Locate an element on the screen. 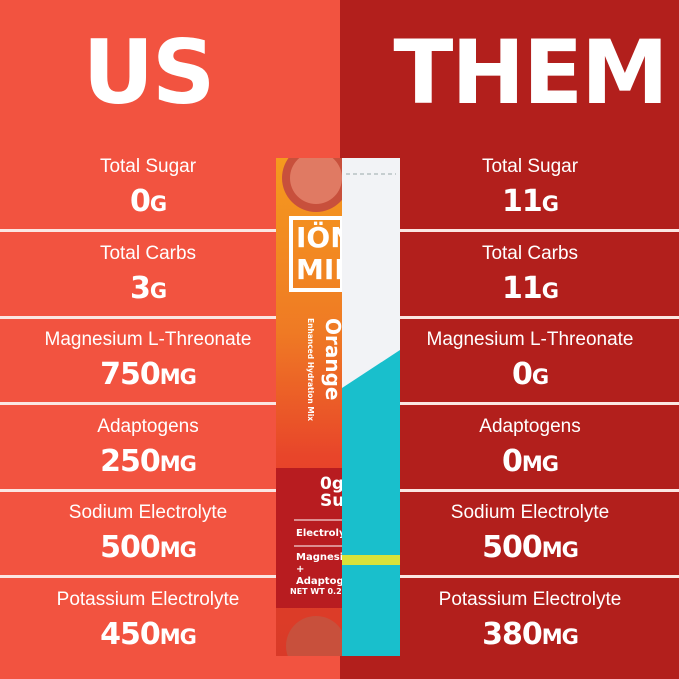 The height and width of the screenshot is (679, 679). them-row: Sodium Electrolyte 500MG is located at coordinates (529, 544).